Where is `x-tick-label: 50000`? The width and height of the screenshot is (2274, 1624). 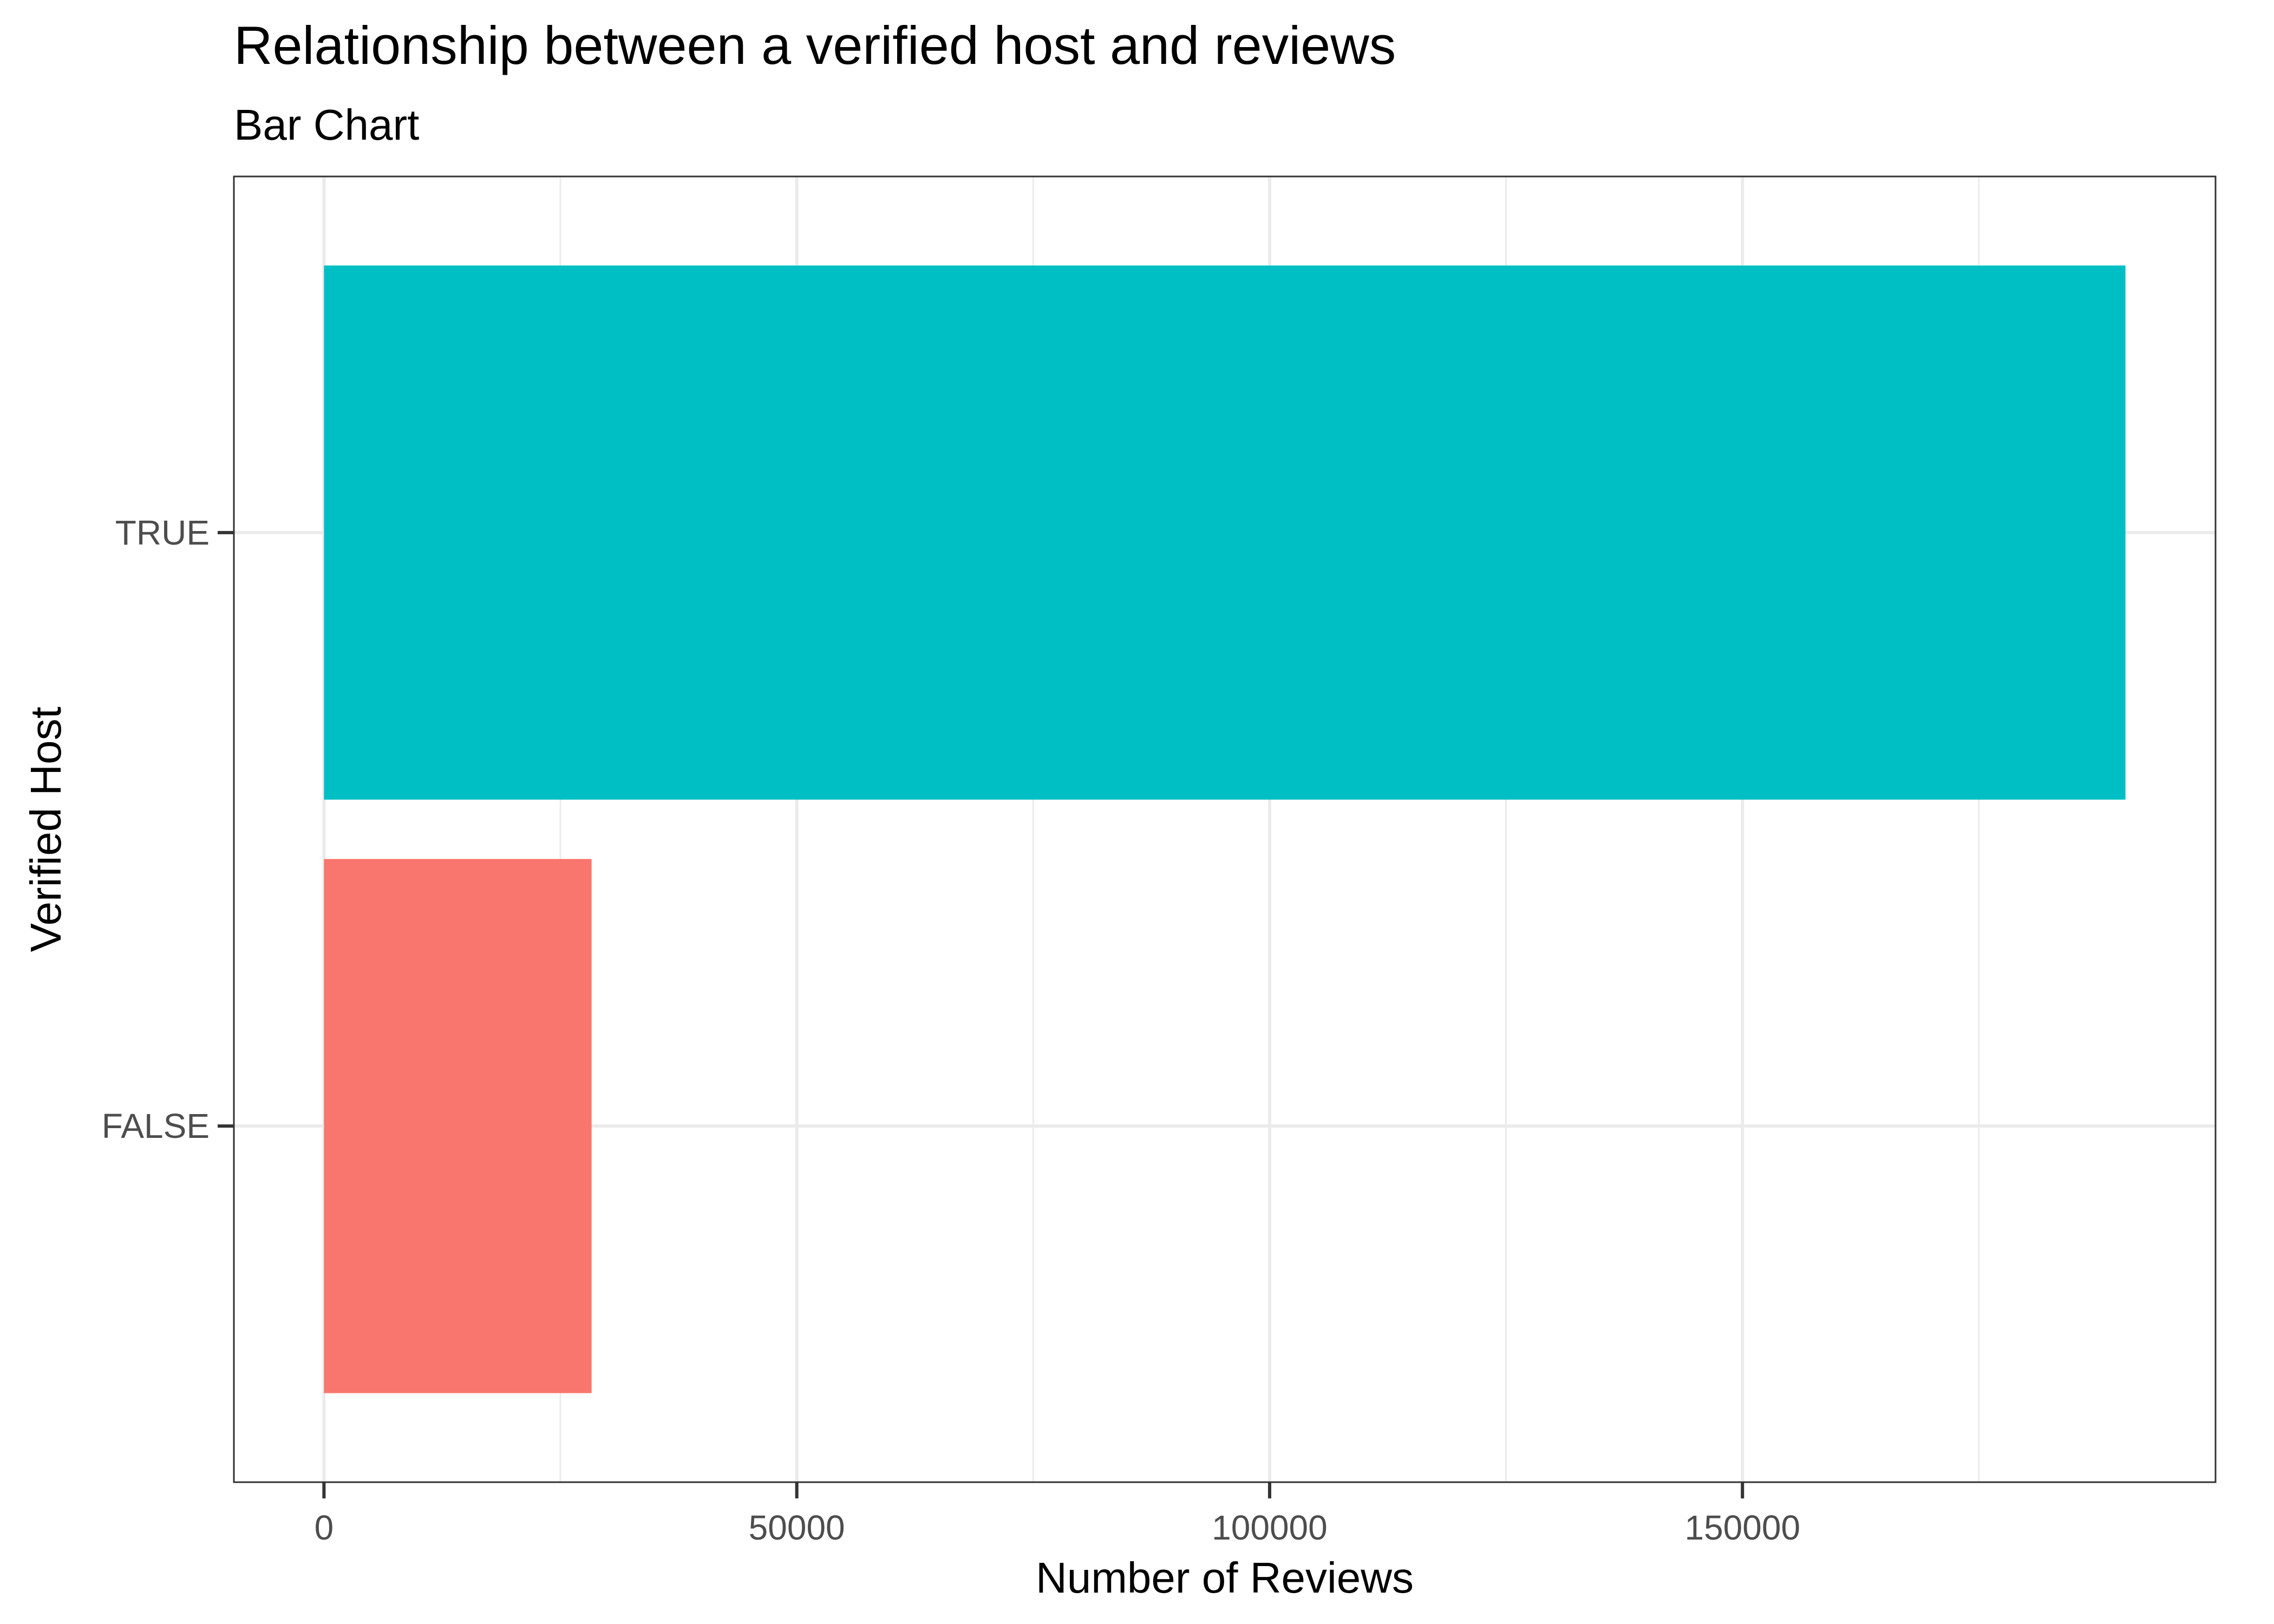
x-tick-label: 50000 is located at coordinates (797, 1527).